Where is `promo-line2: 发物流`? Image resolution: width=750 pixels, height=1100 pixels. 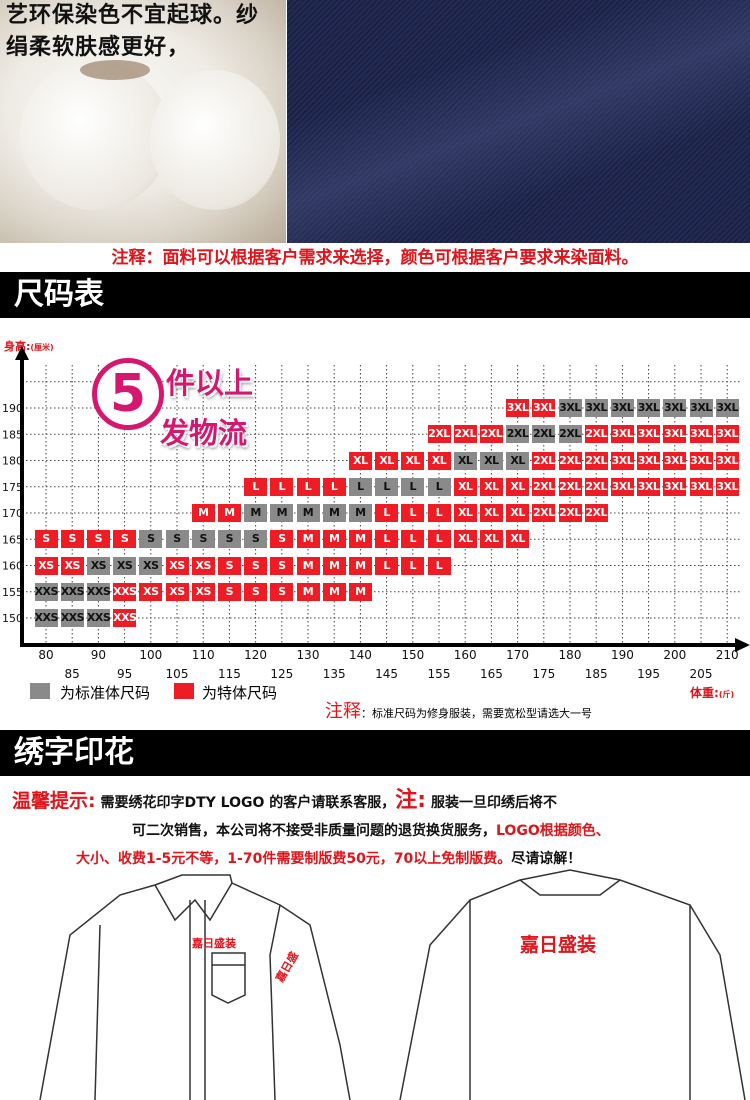 promo-line2: 发物流 is located at coordinates (204, 433).